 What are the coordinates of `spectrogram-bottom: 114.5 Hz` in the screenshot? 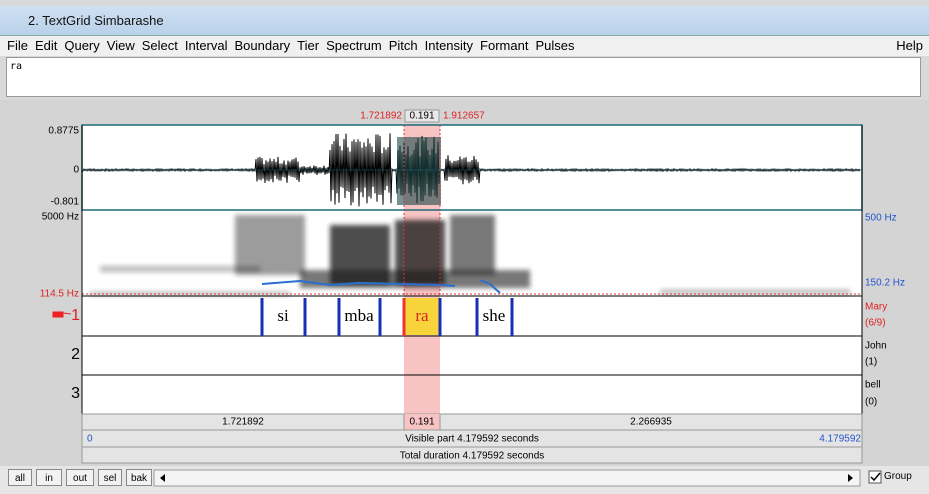 It's located at (59, 294).